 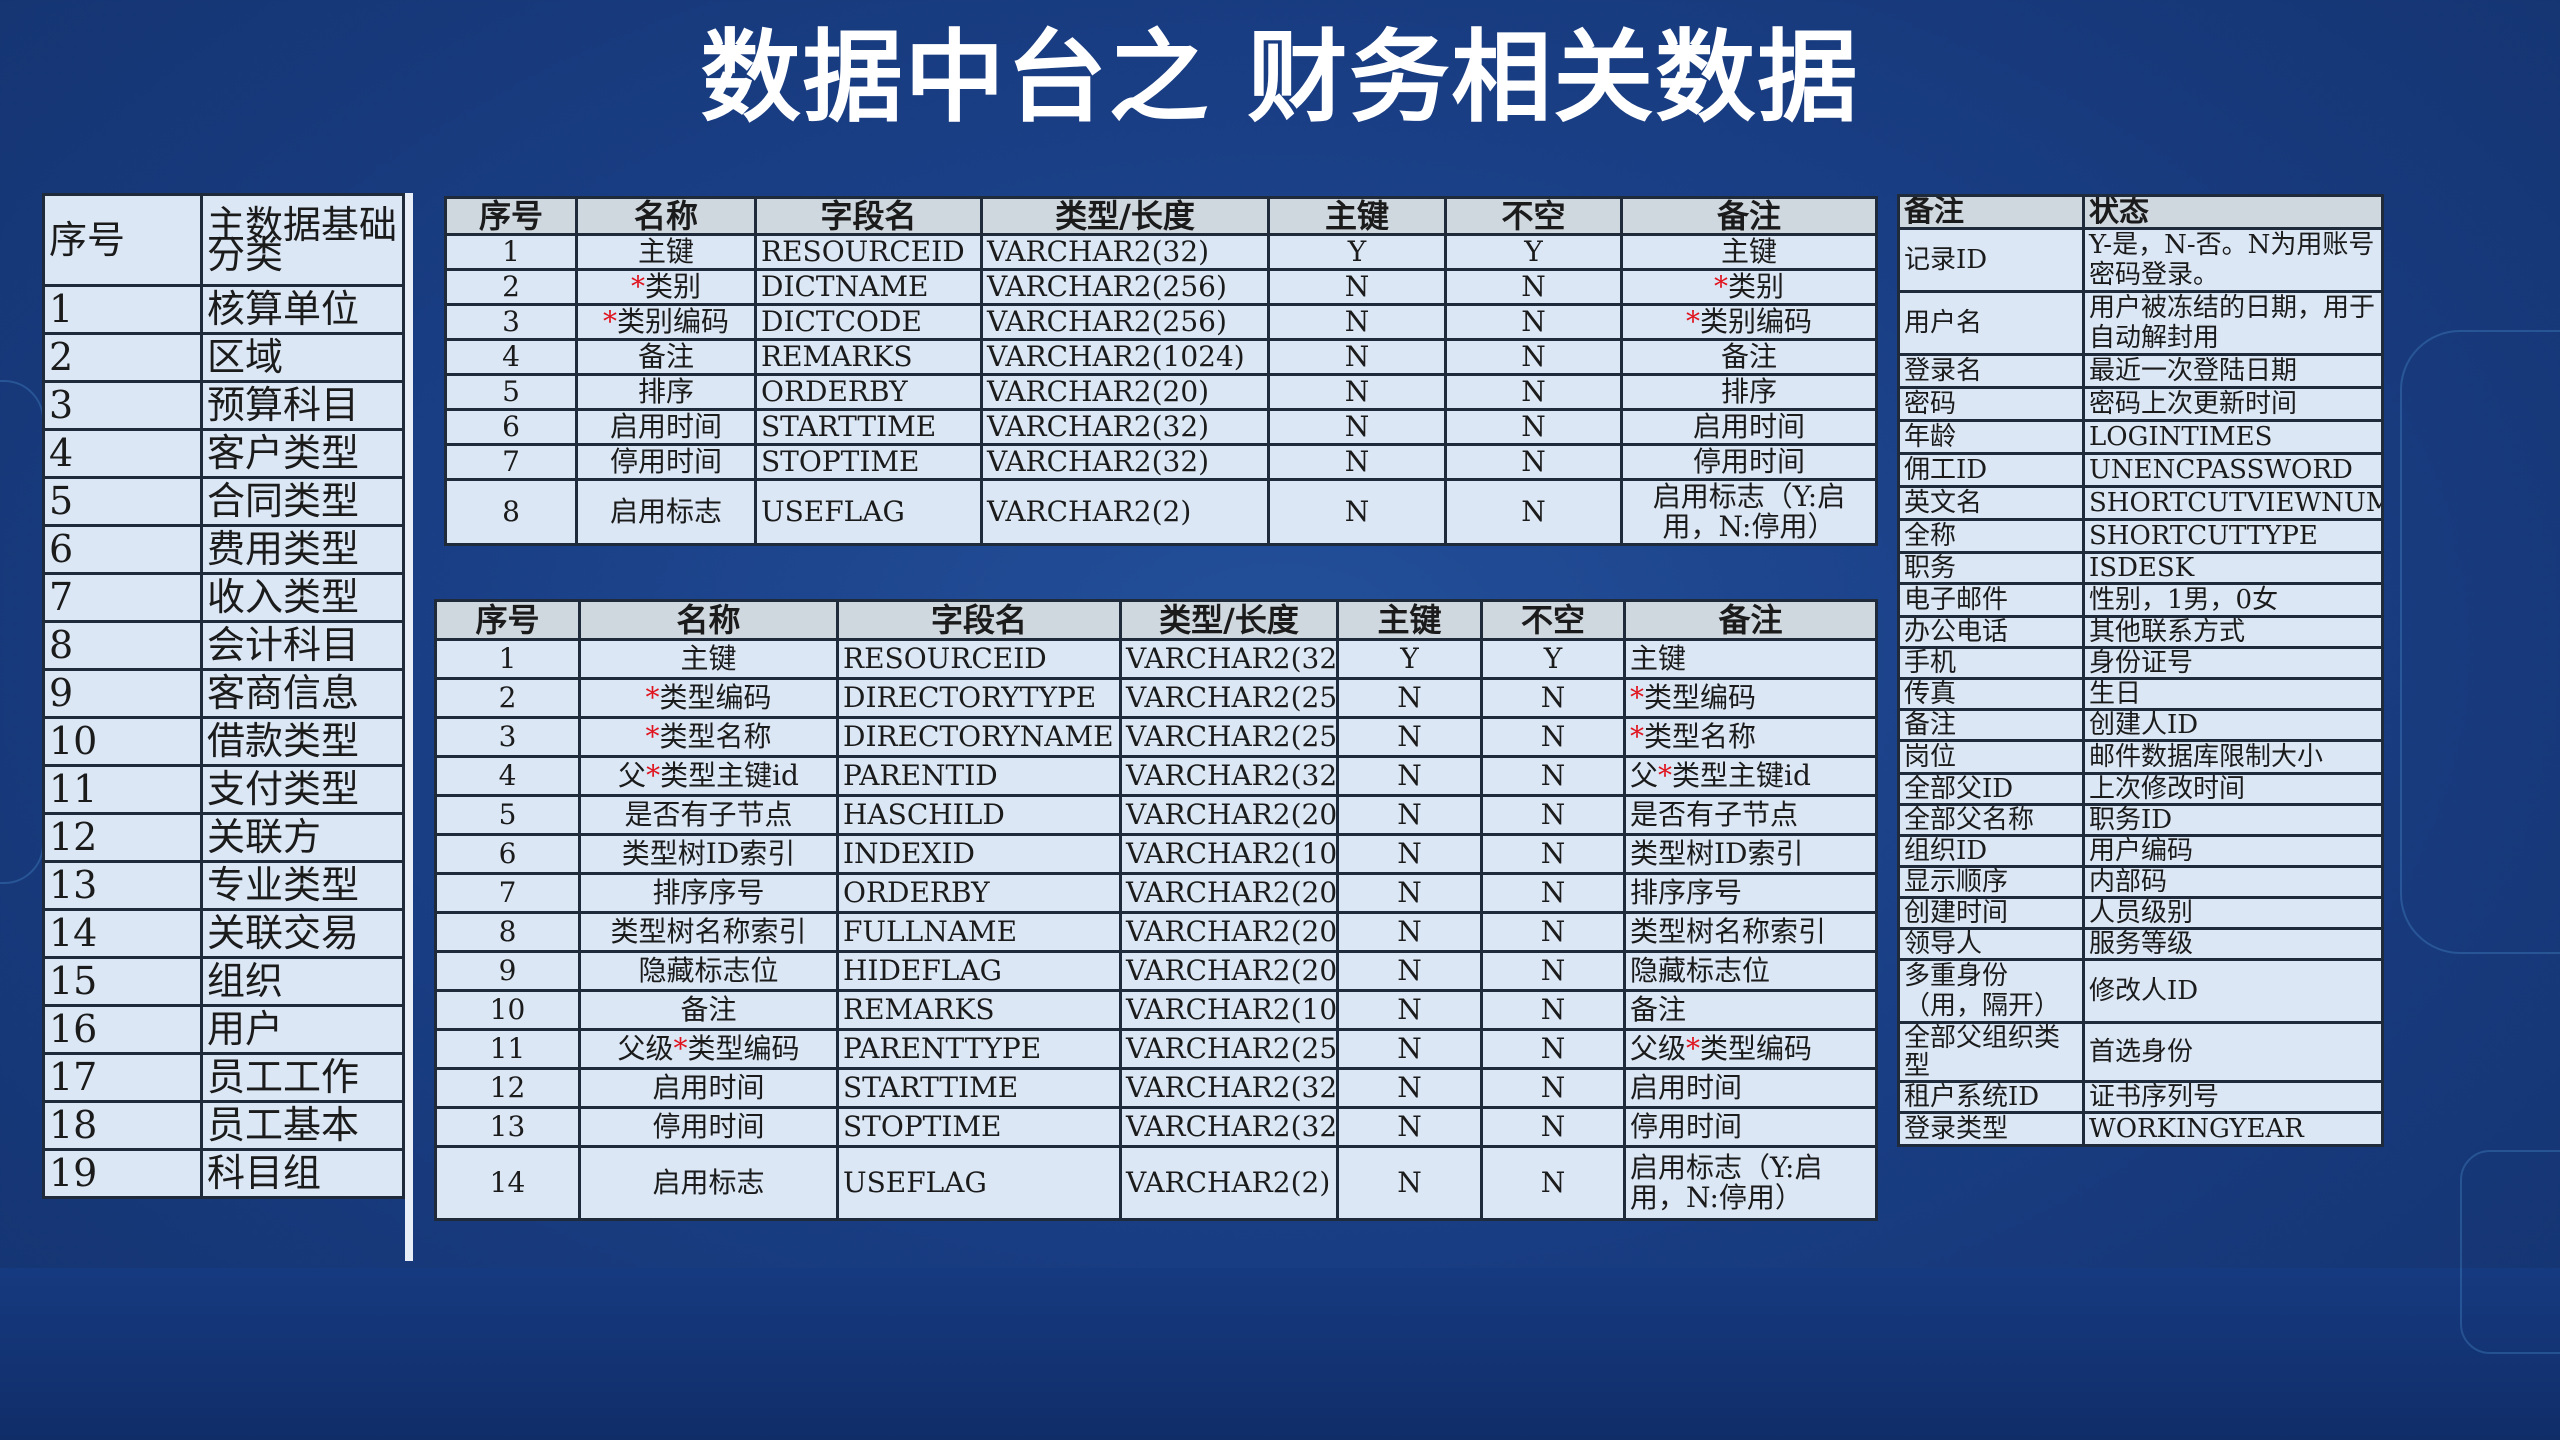 What do you see at coordinates (1756, 1049) in the screenshot?
I see `remark-text: 类型编码` at bounding box center [1756, 1049].